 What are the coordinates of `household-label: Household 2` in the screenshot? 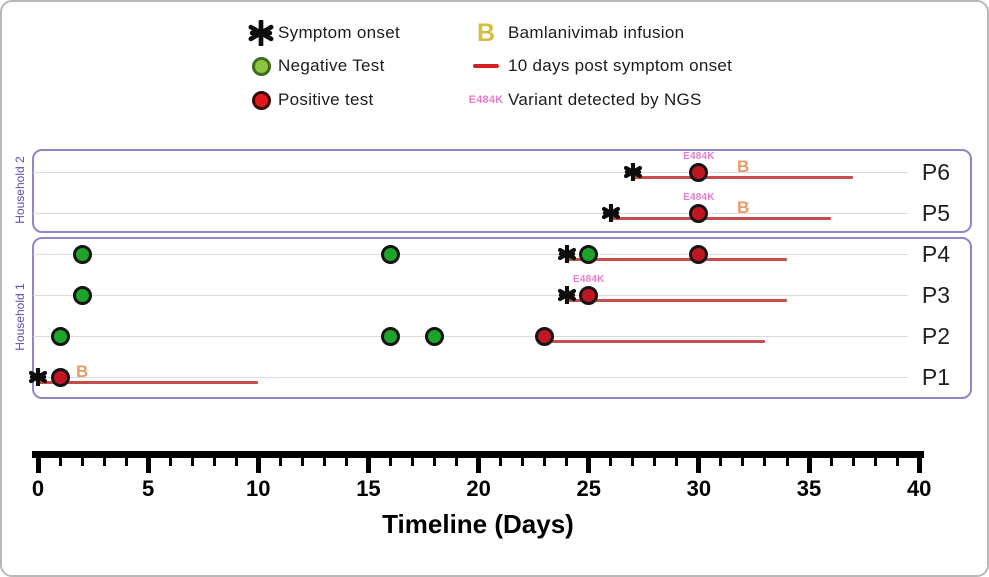 It's located at (20, 190).